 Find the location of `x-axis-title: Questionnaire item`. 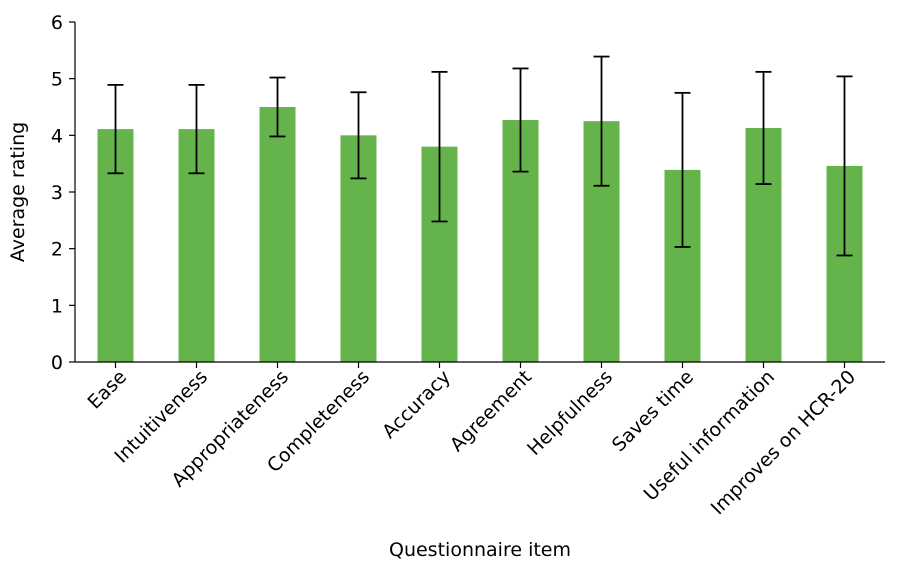

x-axis-title: Questionnaire item is located at coordinates (480, 550).